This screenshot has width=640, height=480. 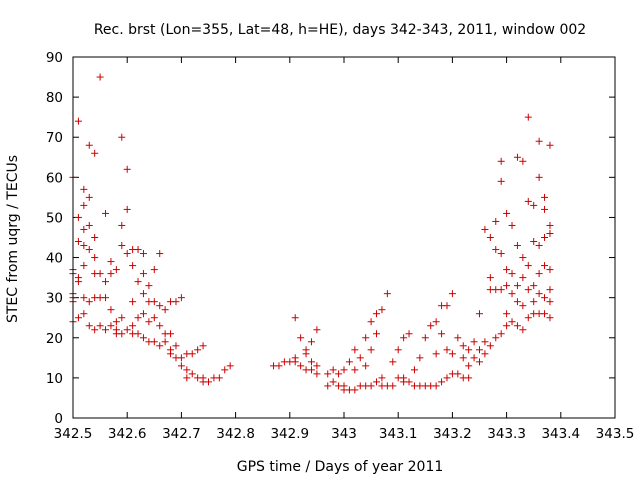 I want to click on y-axis-label: STEC from uqrg / TECUs, so click(x=13, y=239).